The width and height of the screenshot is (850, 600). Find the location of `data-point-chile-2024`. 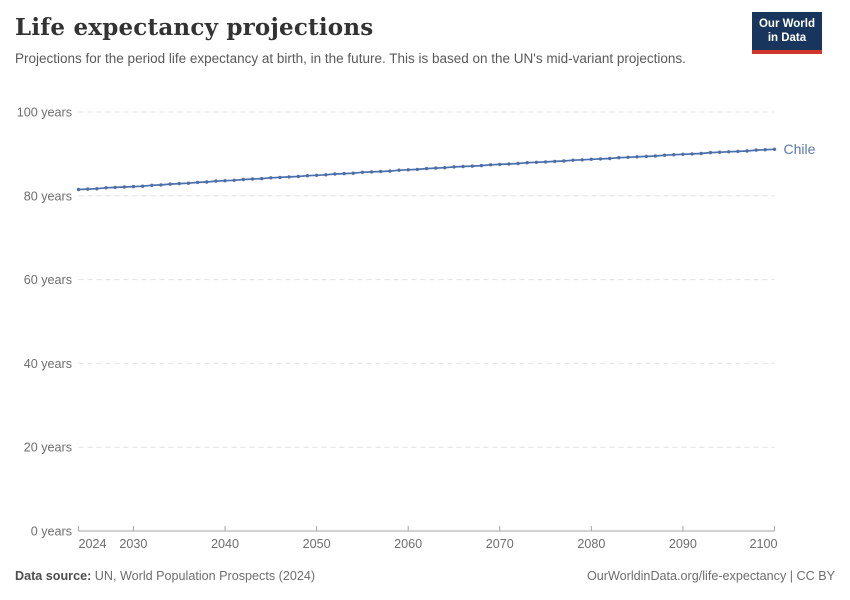

data-point-chile-2024 is located at coordinates (78, 189).